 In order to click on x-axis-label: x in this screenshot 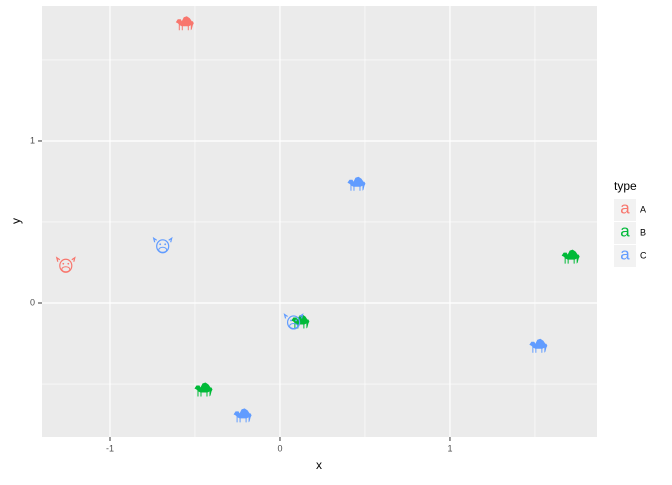, I will do `click(319, 465)`.